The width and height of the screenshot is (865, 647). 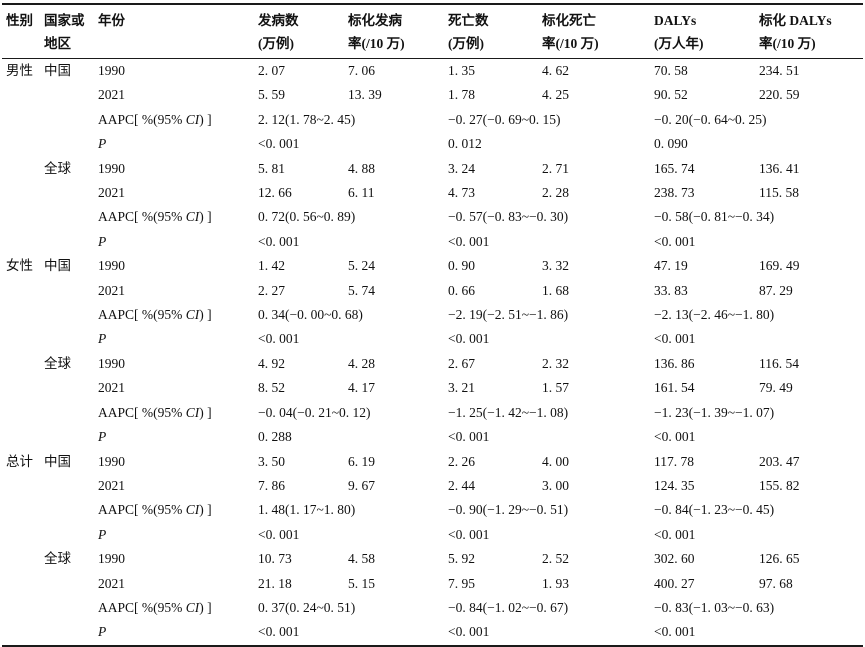 I want to click on value-cell: −0. 04(−0. 21~0. 12), so click(x=314, y=412).